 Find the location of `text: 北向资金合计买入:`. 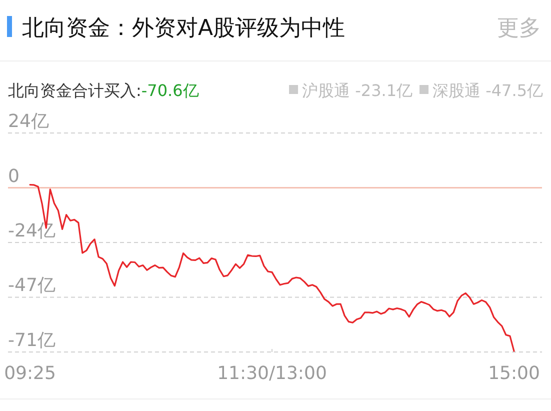

text: 北向资金合计买入: is located at coordinates (75, 90).